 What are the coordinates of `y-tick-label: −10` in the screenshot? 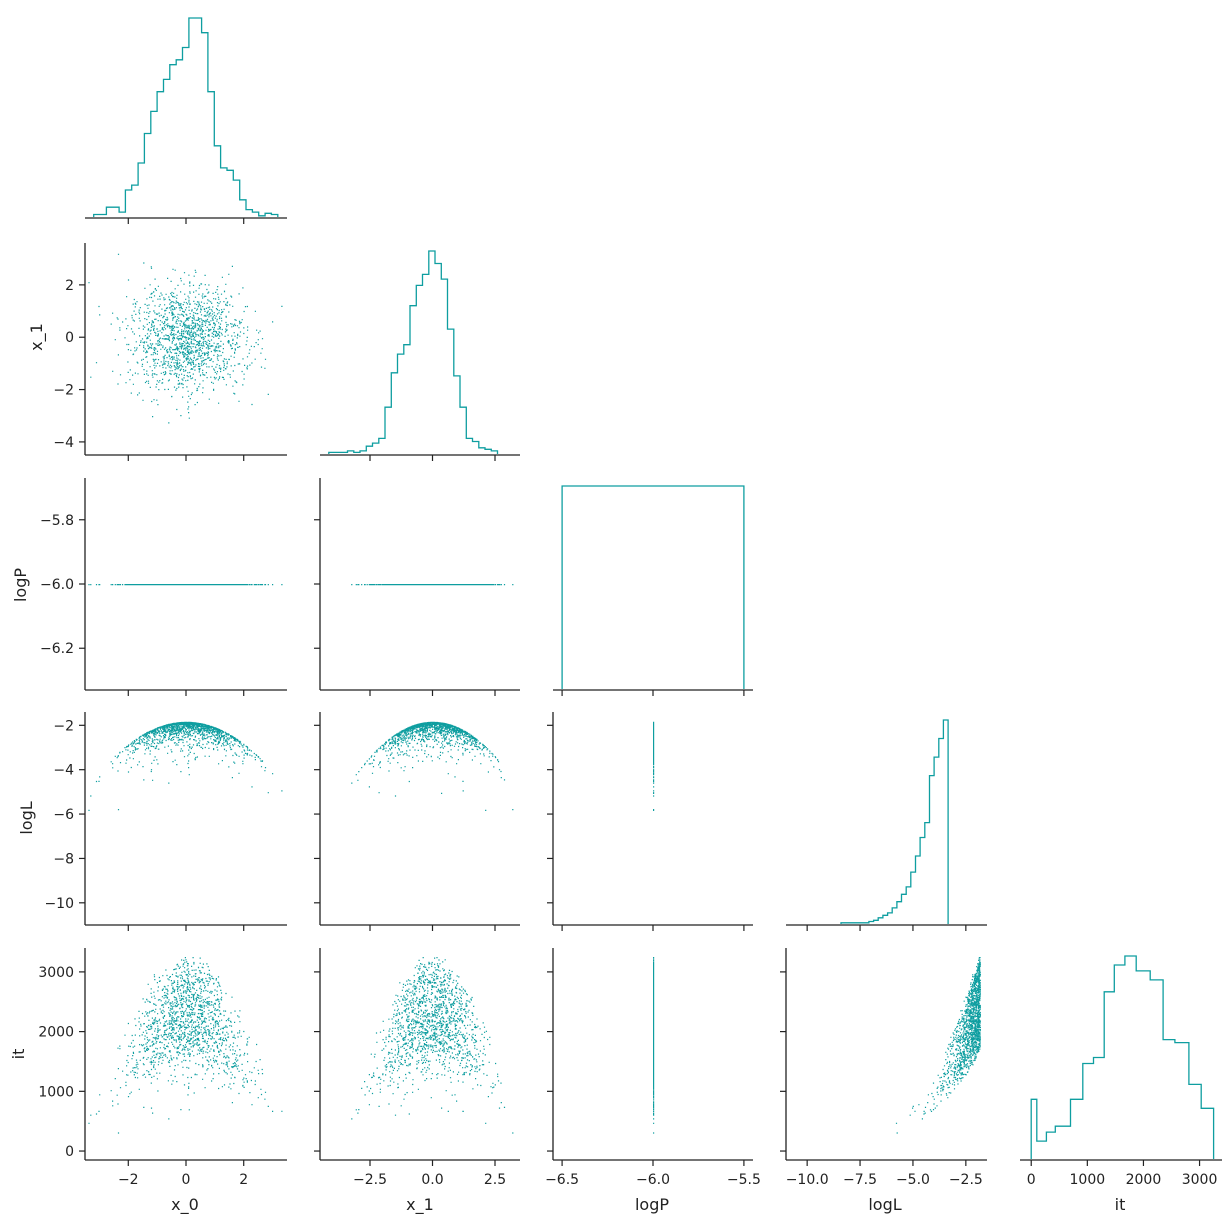 It's located at (59, 904).